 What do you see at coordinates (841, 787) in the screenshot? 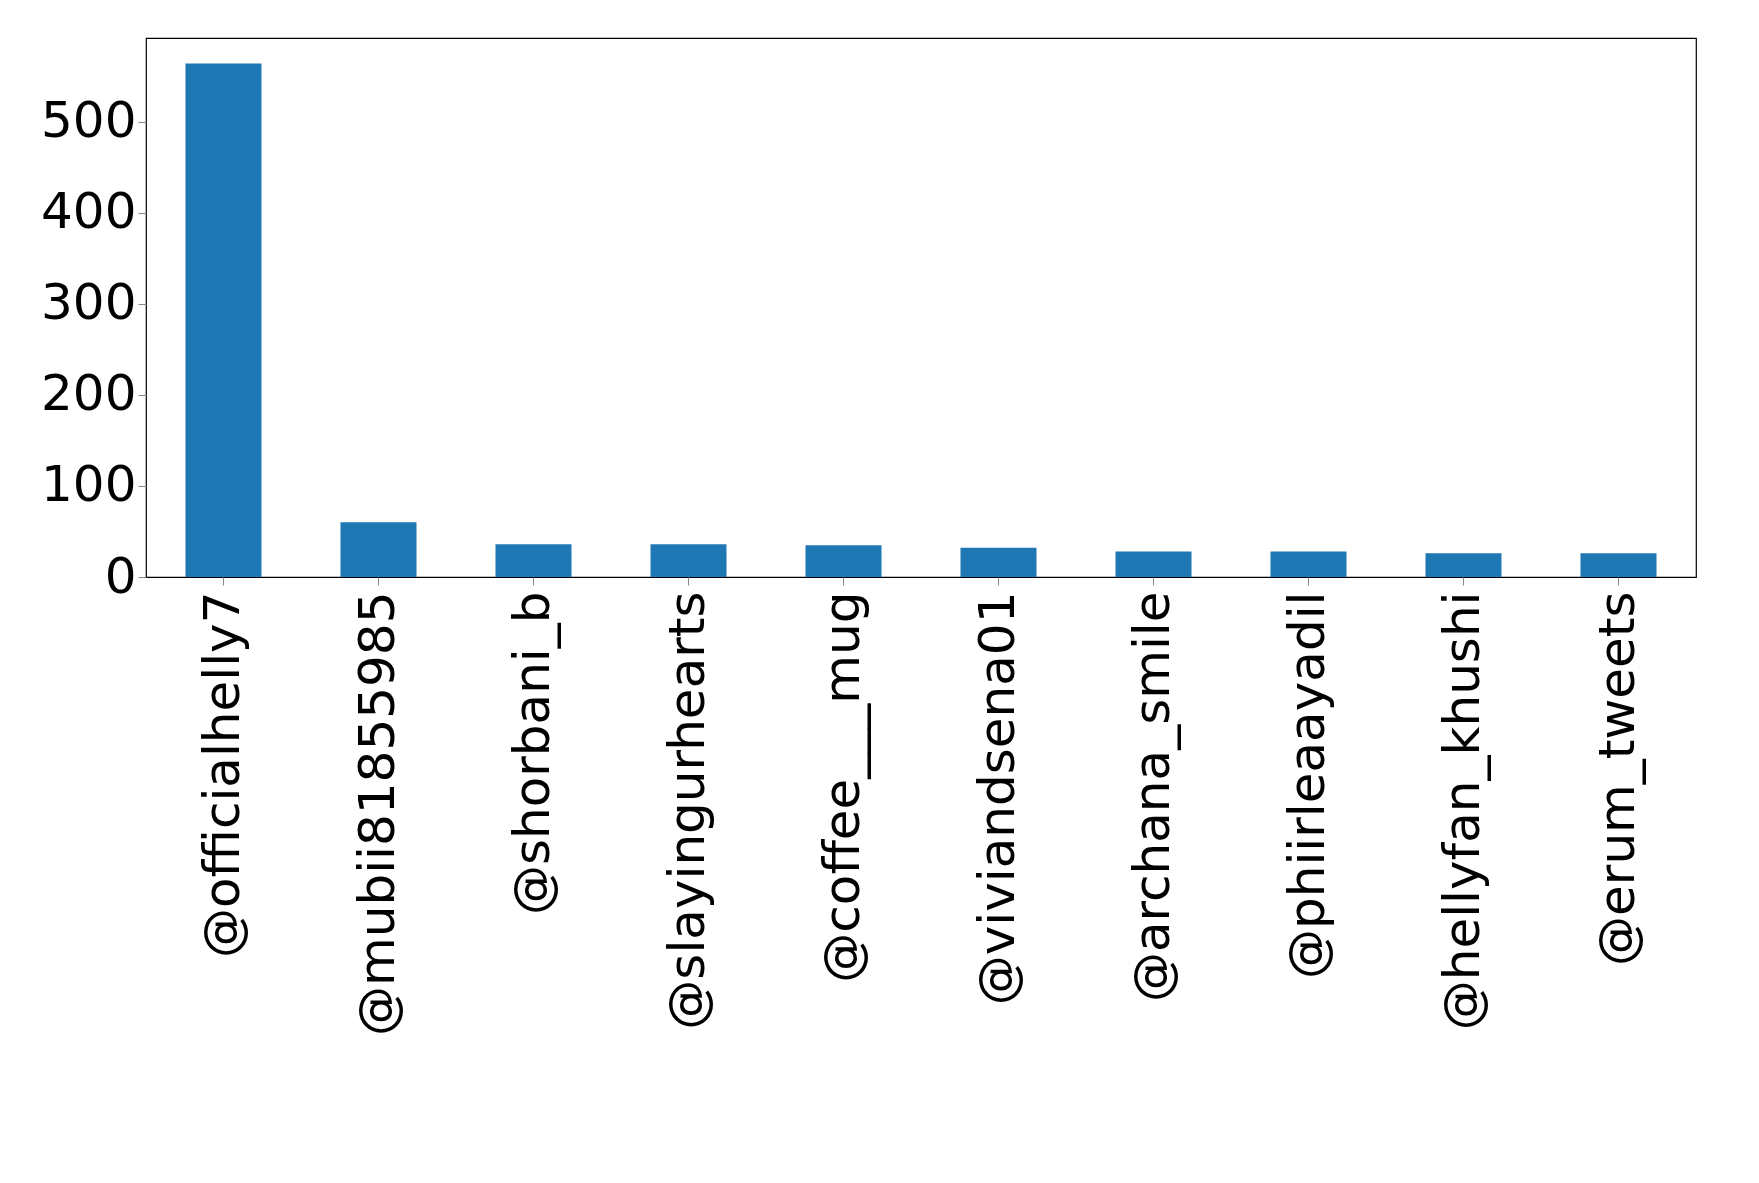
I see `x-tick-label: @coffee___mug` at bounding box center [841, 787].